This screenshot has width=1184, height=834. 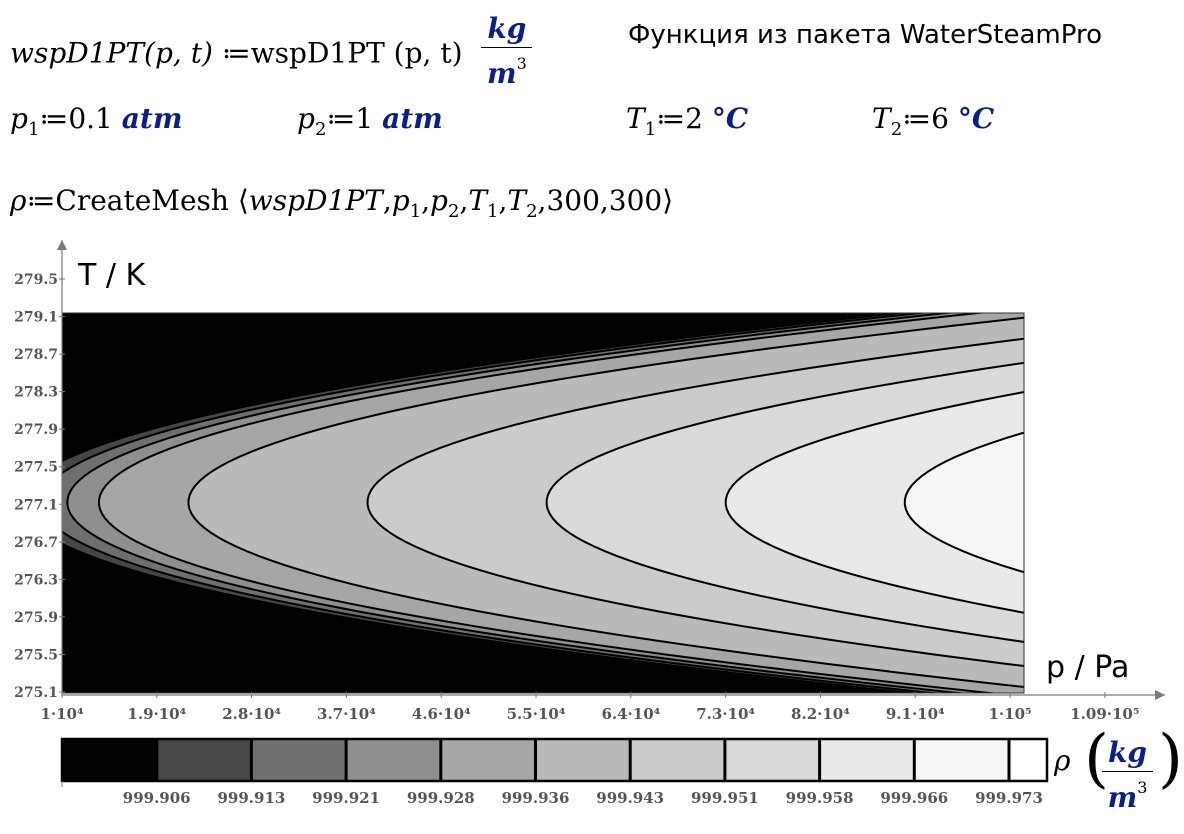 What do you see at coordinates (77, 53) in the screenshot?
I see `func-name-lhs: wspD1PT` at bounding box center [77, 53].